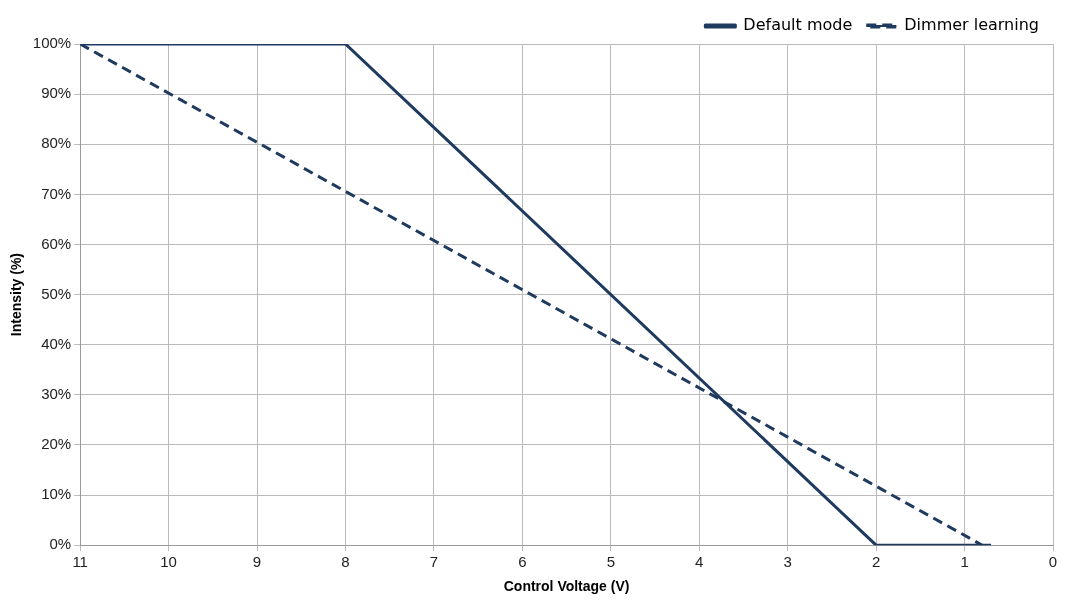 Image resolution: width=1065 pixels, height=604 pixels. I want to click on y-tick-label: 80%, so click(56, 143).